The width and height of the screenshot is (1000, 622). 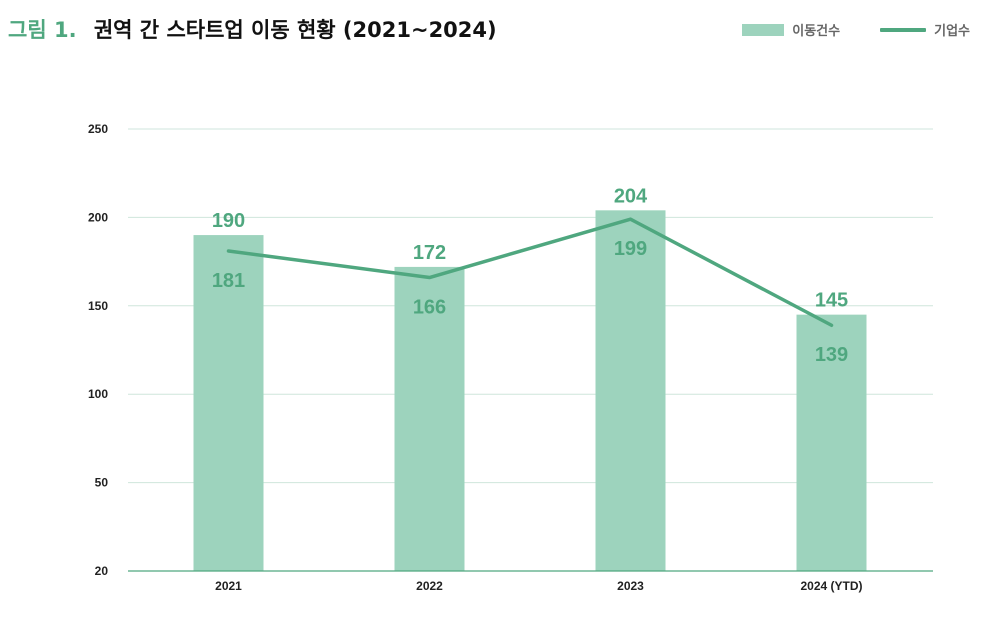 I want to click on chart-title: 그림 1. 권역 간 스타트업 이동 현황 (2021~2024), so click(x=252, y=29).